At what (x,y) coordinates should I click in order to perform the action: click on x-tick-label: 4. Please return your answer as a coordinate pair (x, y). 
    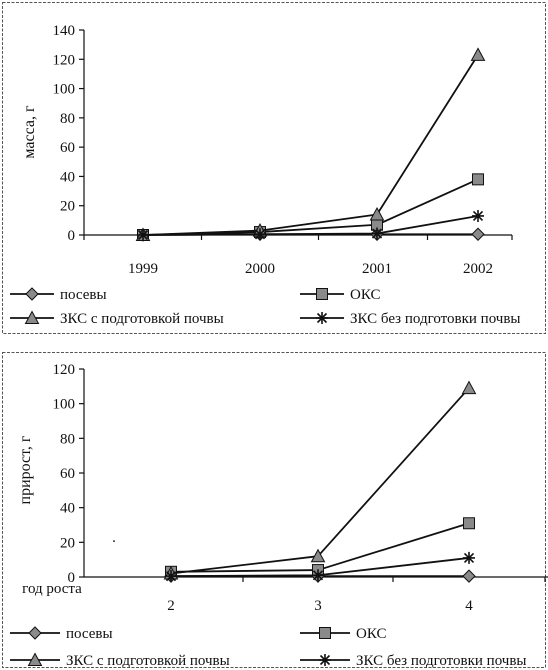
    Looking at the image, I should click on (469, 606).